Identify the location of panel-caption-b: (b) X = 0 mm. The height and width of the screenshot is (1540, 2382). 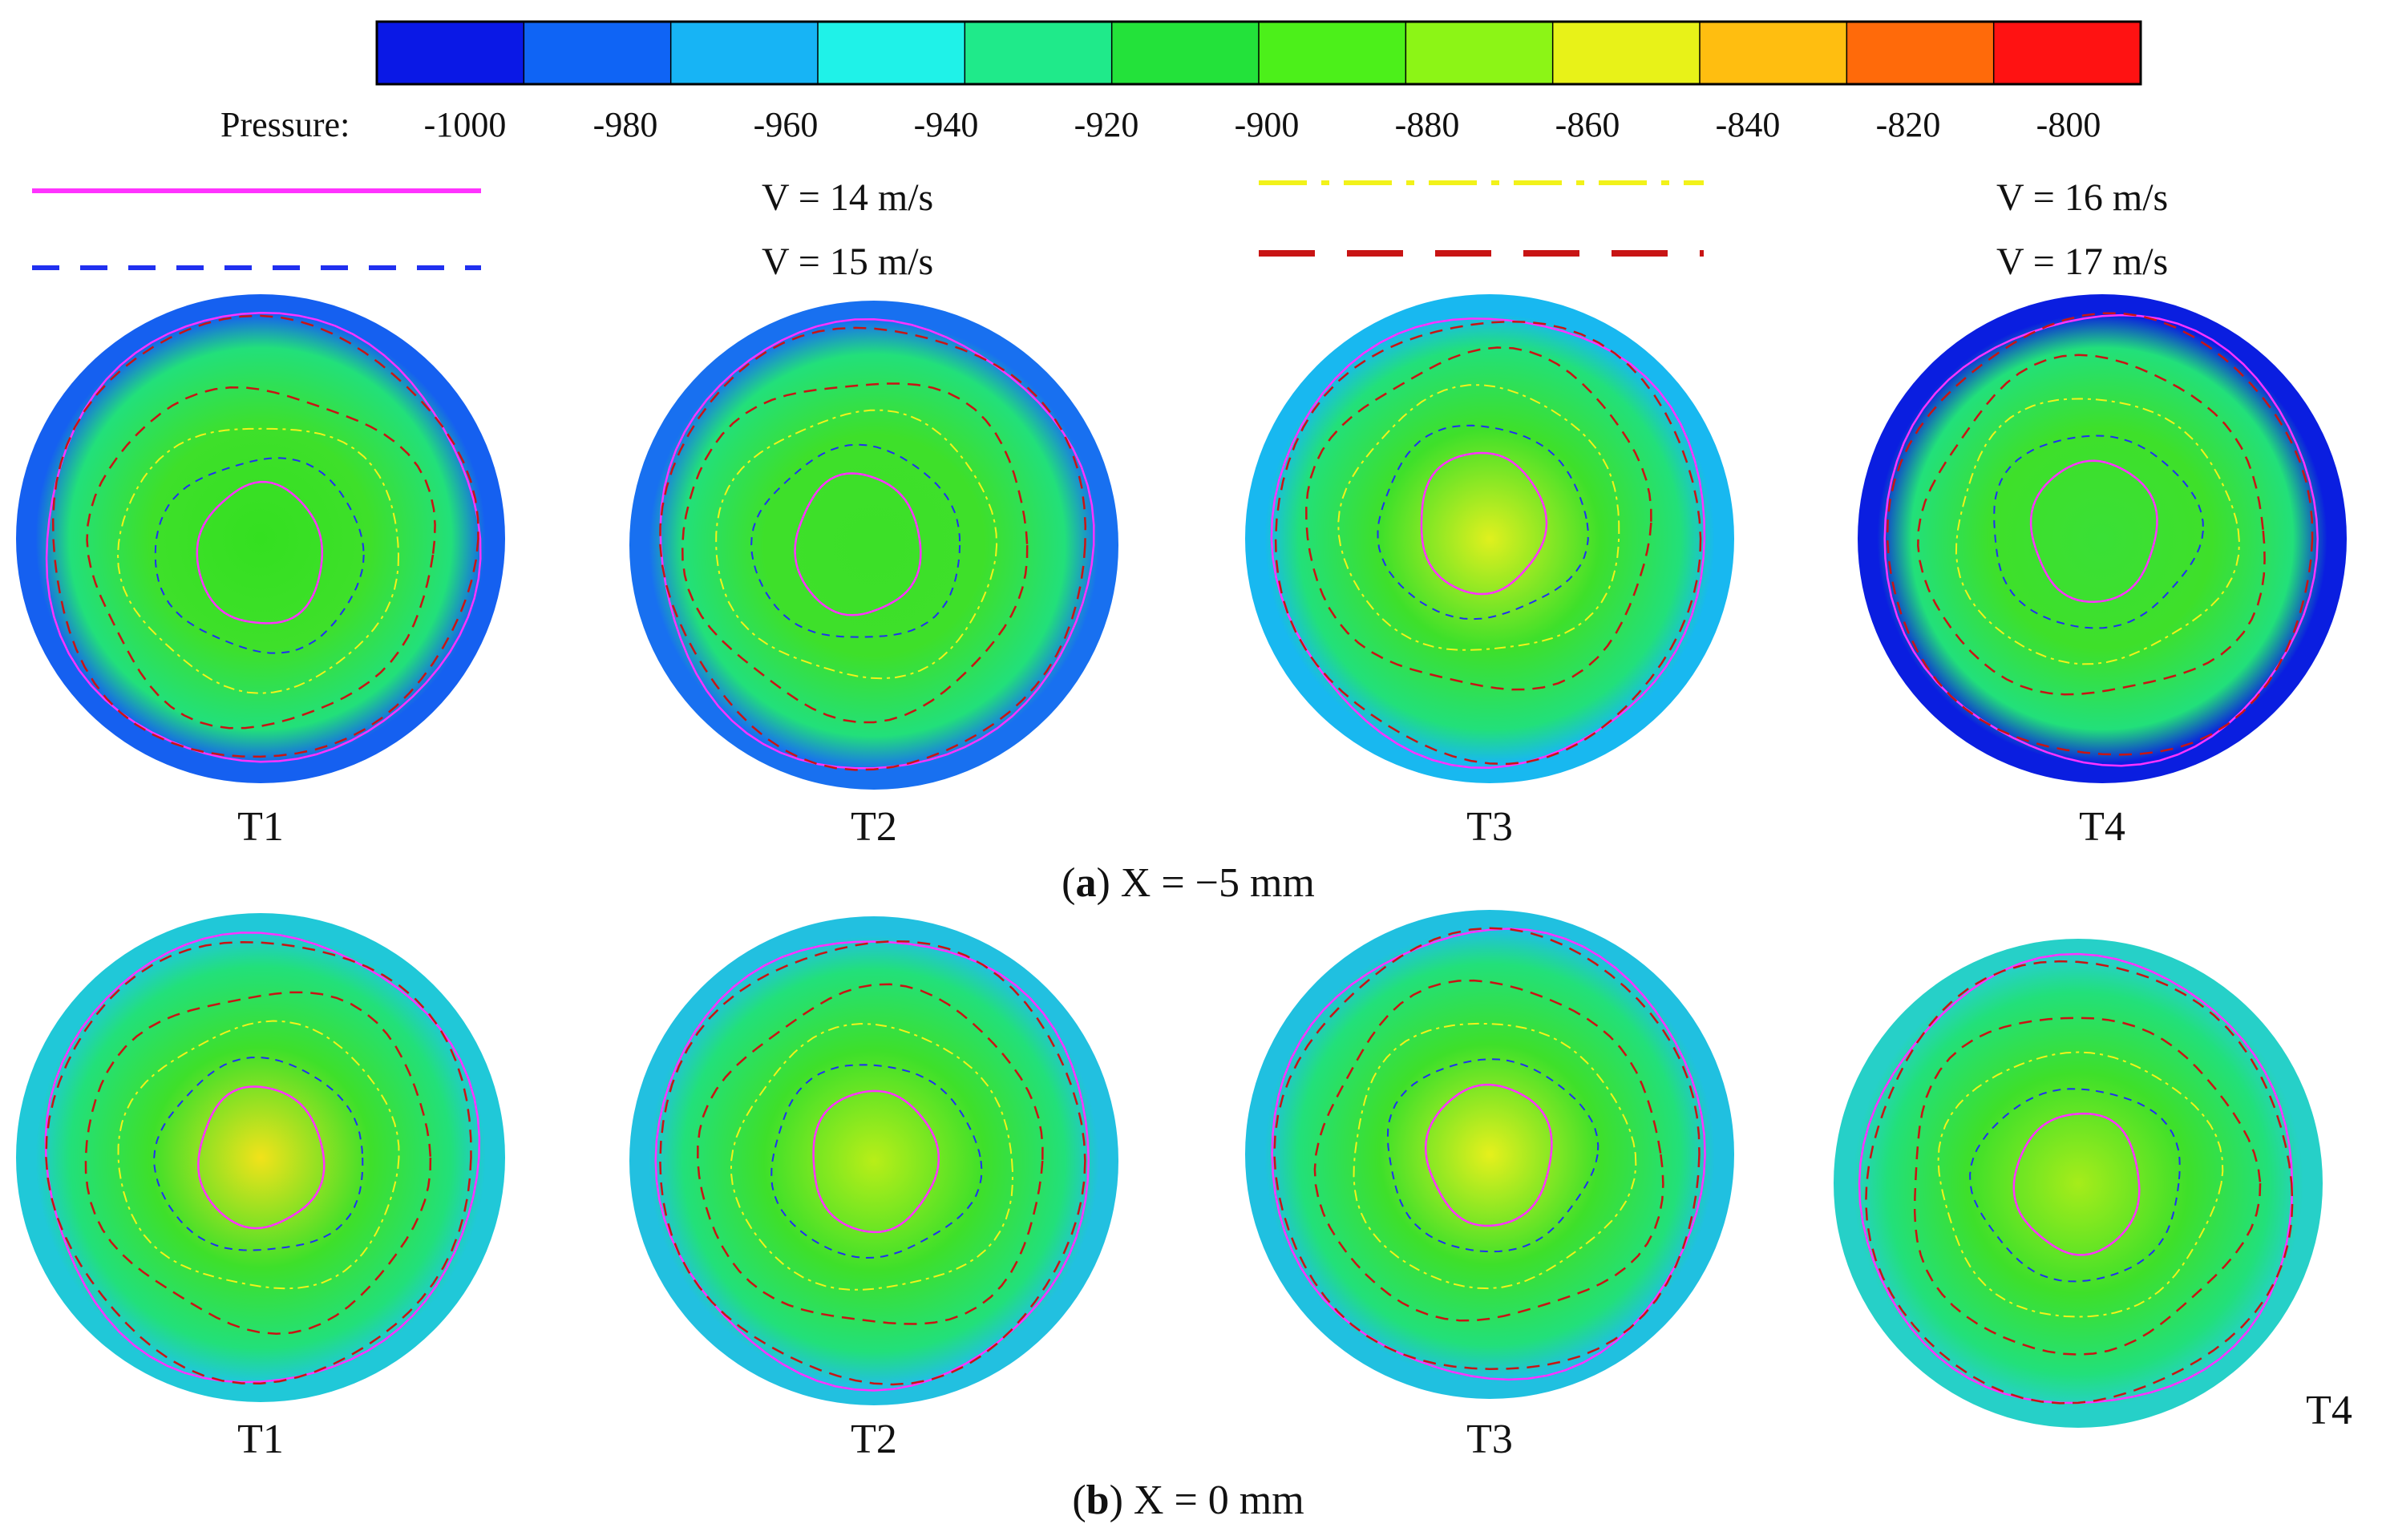
(1188, 1500).